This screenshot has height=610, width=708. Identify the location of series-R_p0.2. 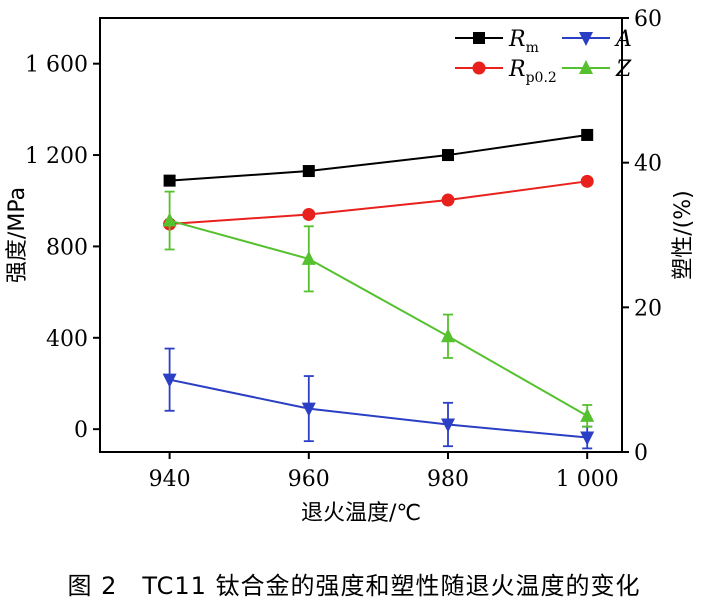
(378, 202).